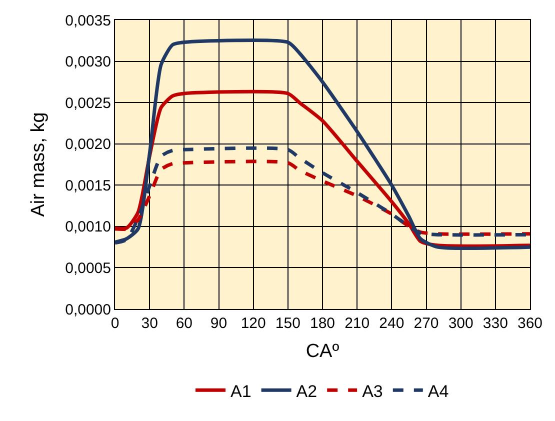 The height and width of the screenshot is (421, 555). I want to click on x-tick-label: 180, so click(323, 323).